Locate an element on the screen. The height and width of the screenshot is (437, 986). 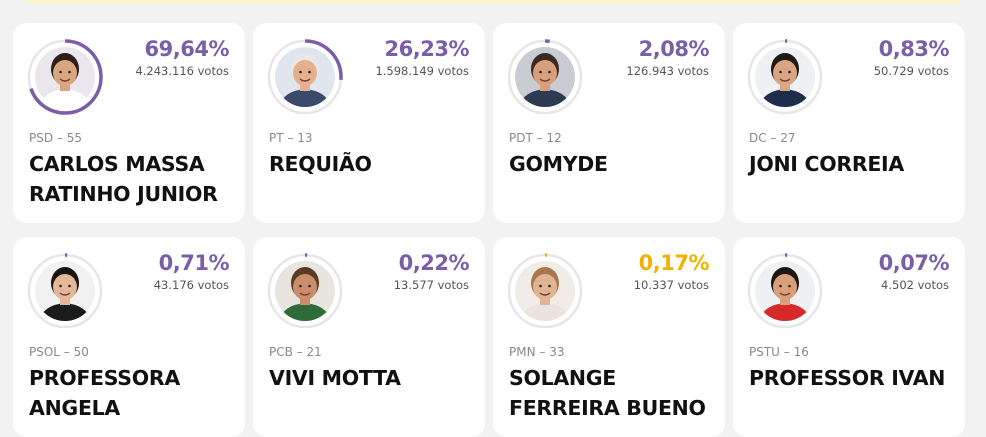
party-number: PDT – 12 is located at coordinates (535, 138).